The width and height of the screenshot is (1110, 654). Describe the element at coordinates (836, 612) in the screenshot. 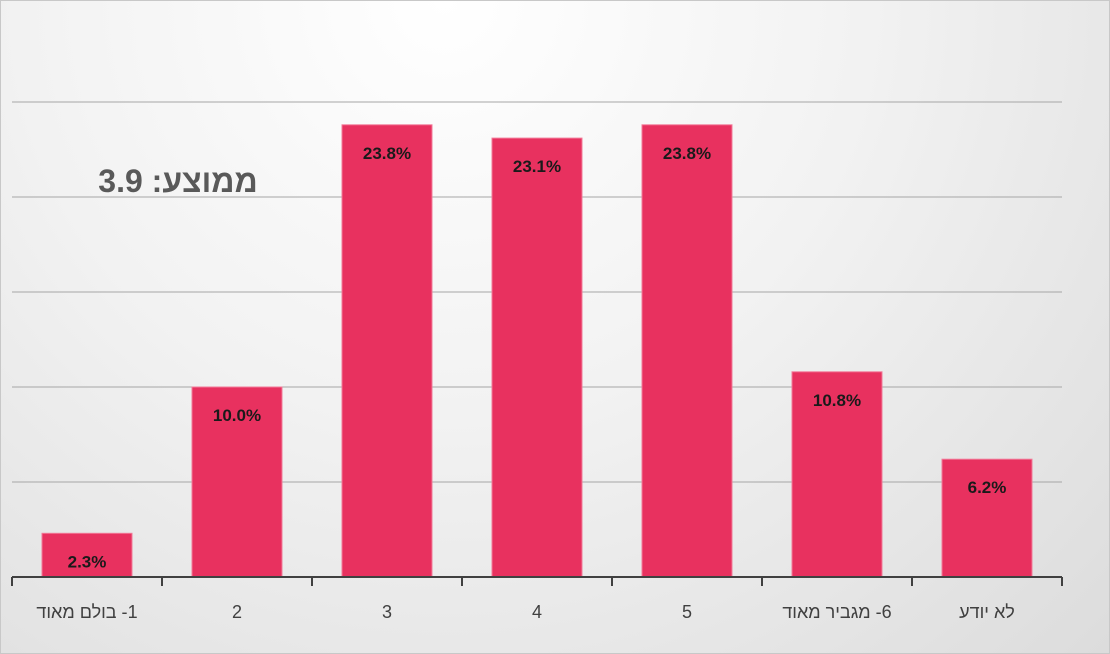

I see `category-label-6: 6- מגביר מאוד` at that location.